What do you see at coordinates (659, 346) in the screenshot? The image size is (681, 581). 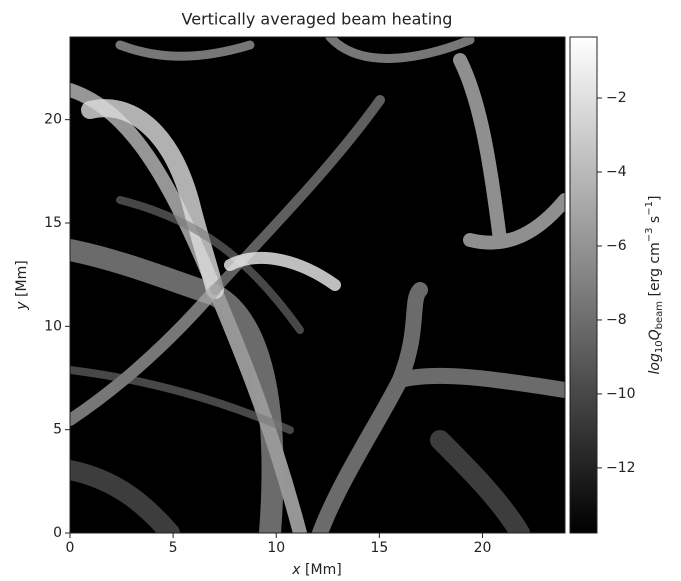 I see `label-part: 10` at bounding box center [659, 346].